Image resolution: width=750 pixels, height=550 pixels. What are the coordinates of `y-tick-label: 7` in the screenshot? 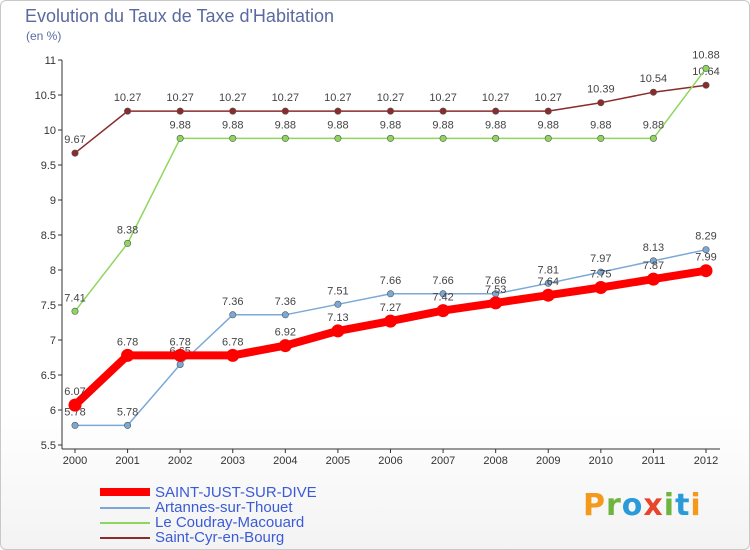 It's located at (53, 341).